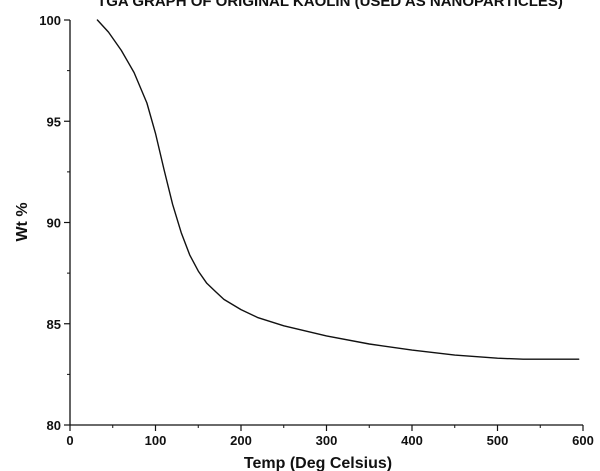  Describe the element at coordinates (69, 440) in the screenshot. I see `x-tick-label: 0` at that location.